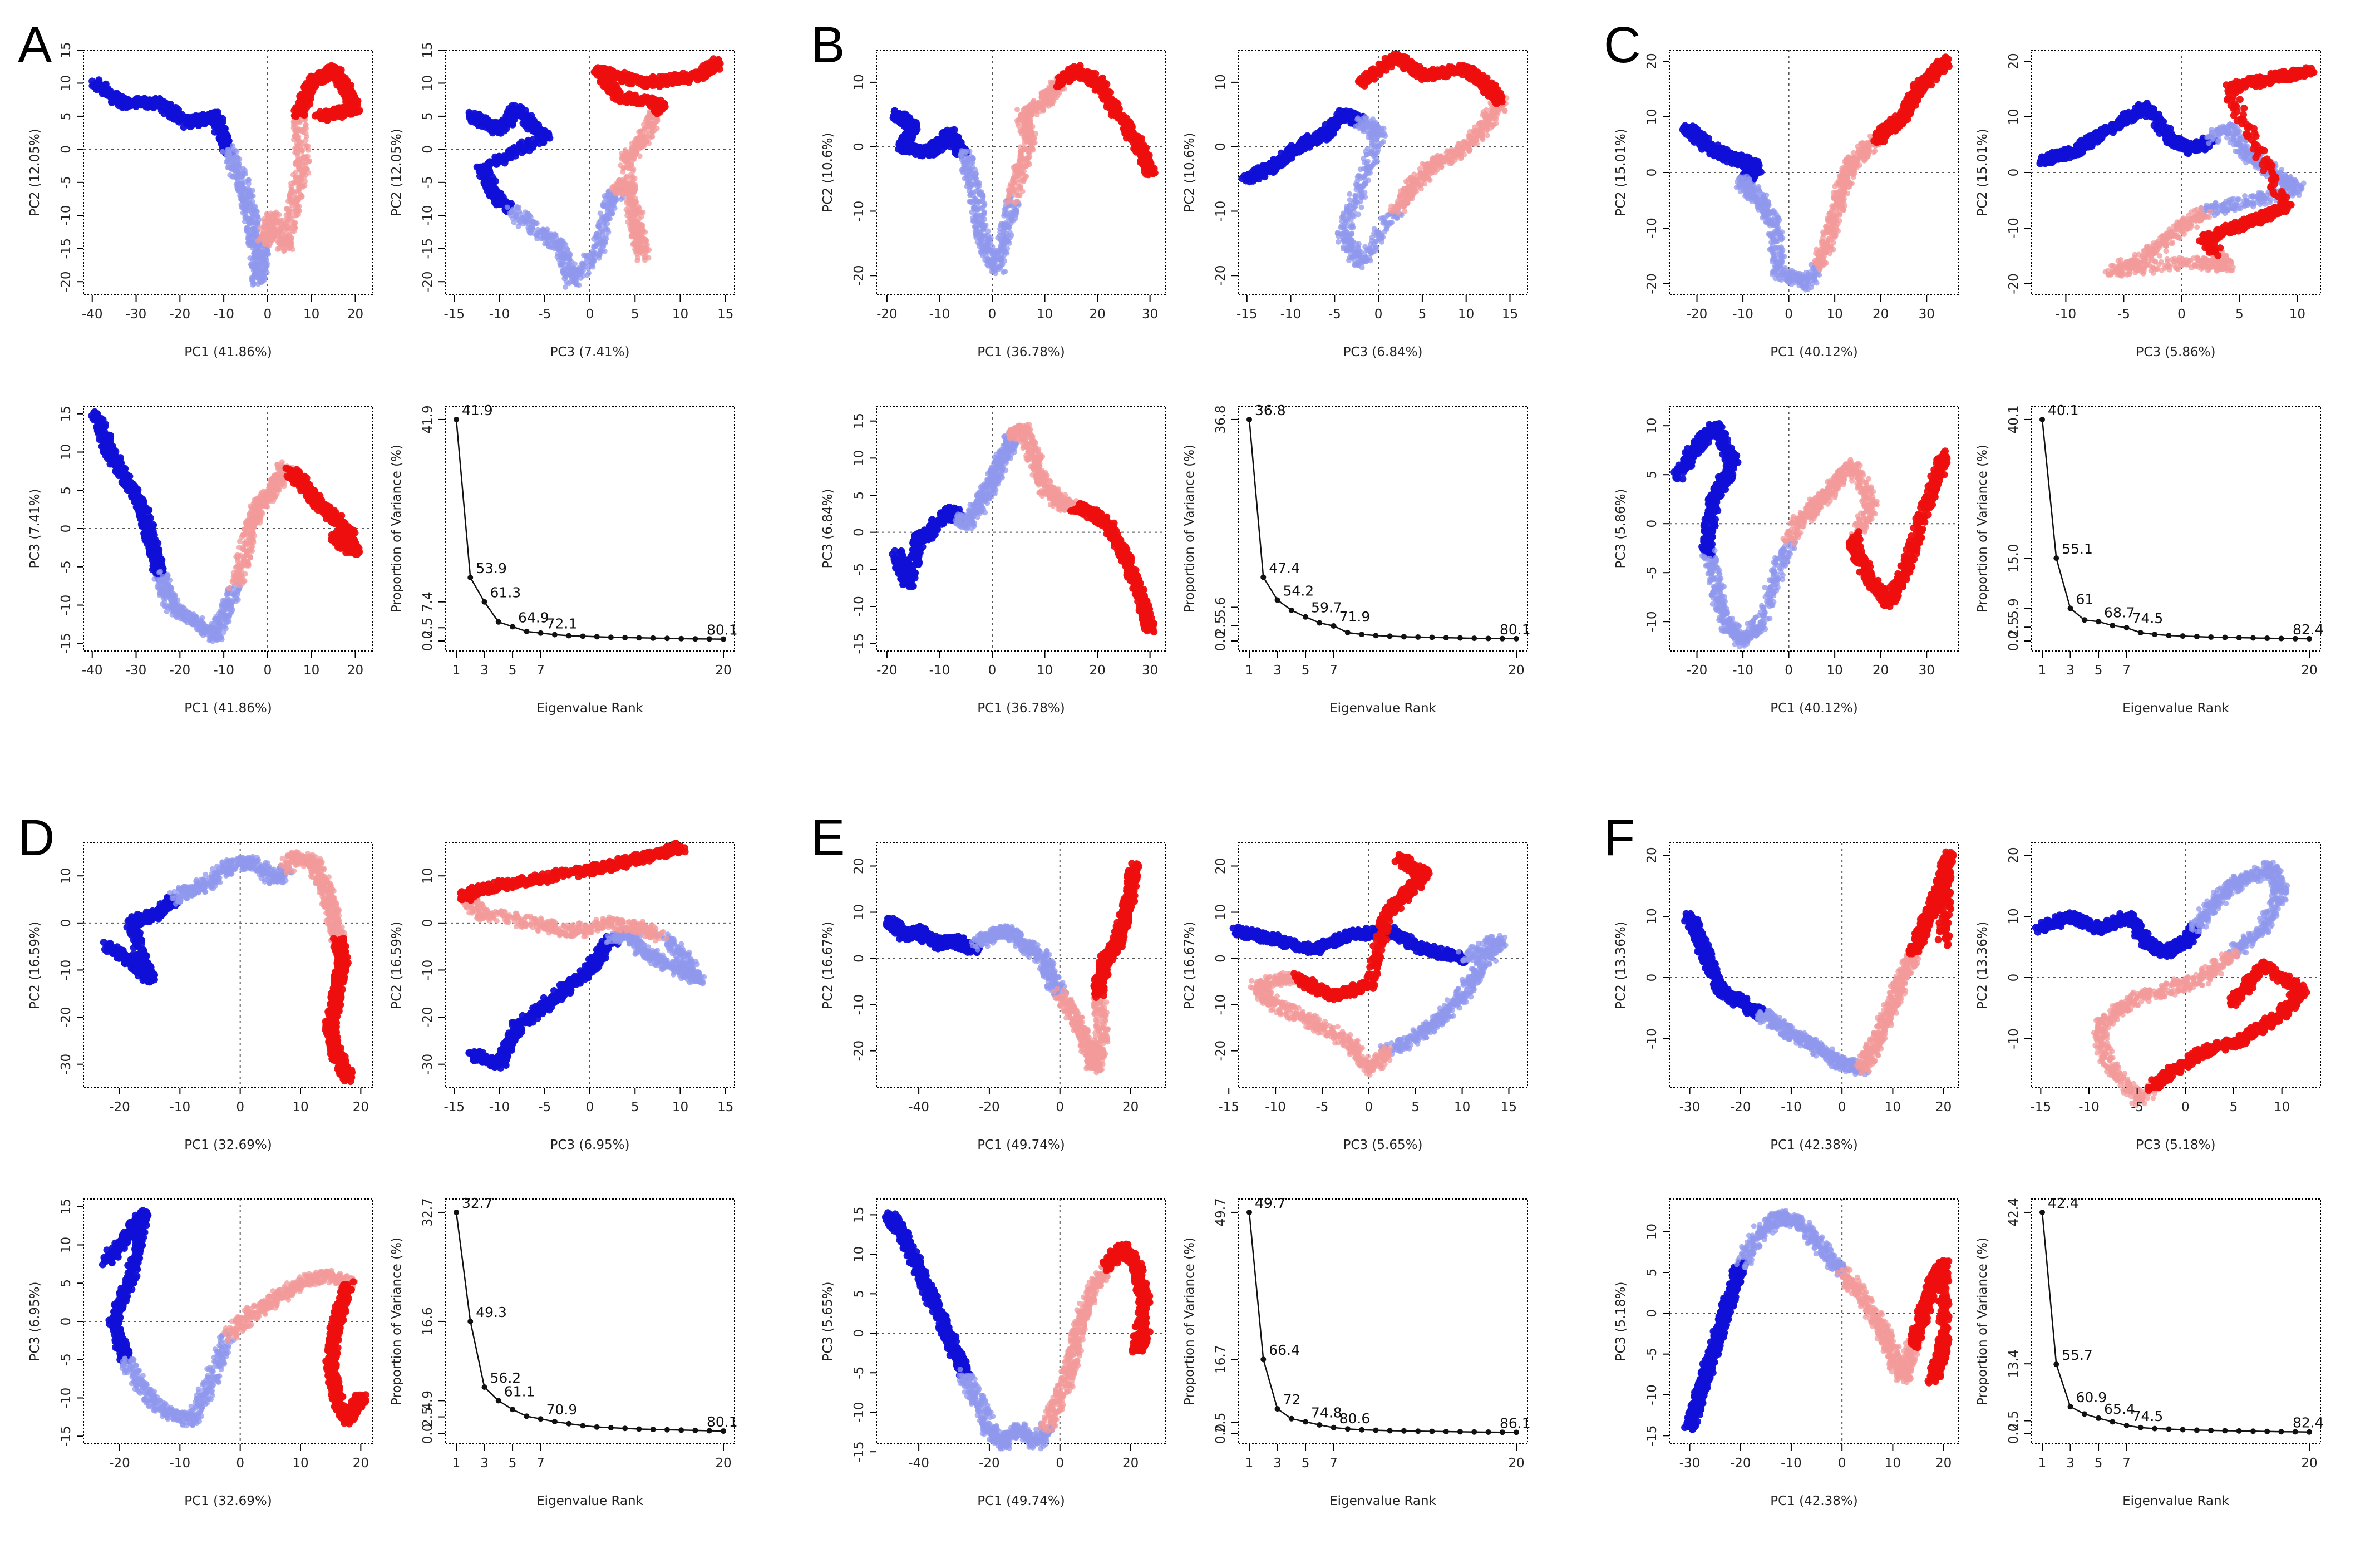 The image size is (2380, 1549). I want to click on y-tick-label: 10, so click(66, 83).